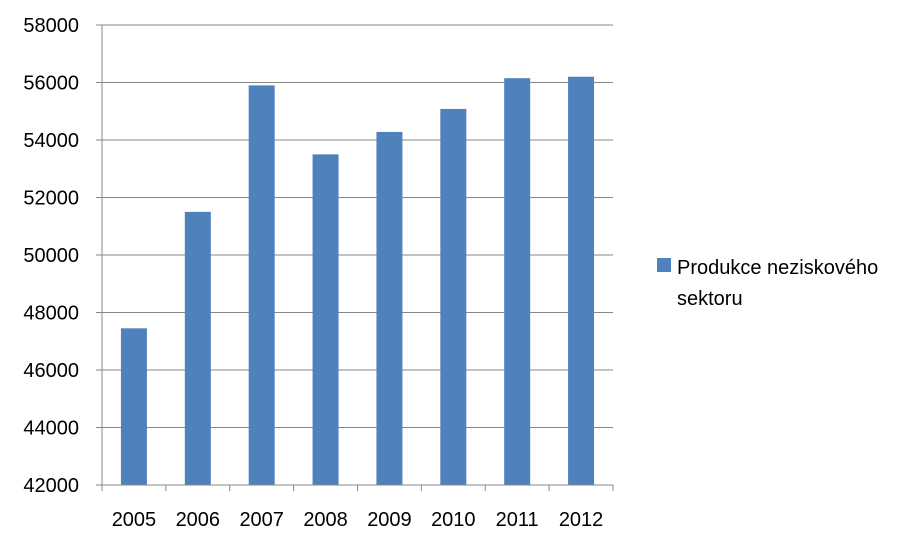 This screenshot has width=920, height=536. I want to click on x-tick-label: 2012, so click(581, 520).